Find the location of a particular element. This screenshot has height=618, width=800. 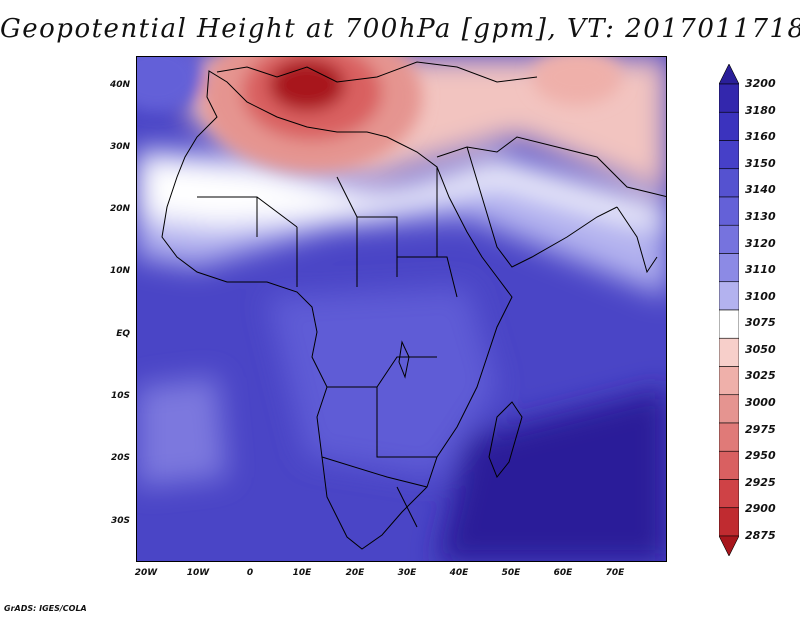

field-central-band is located at coordinates (382, 382).